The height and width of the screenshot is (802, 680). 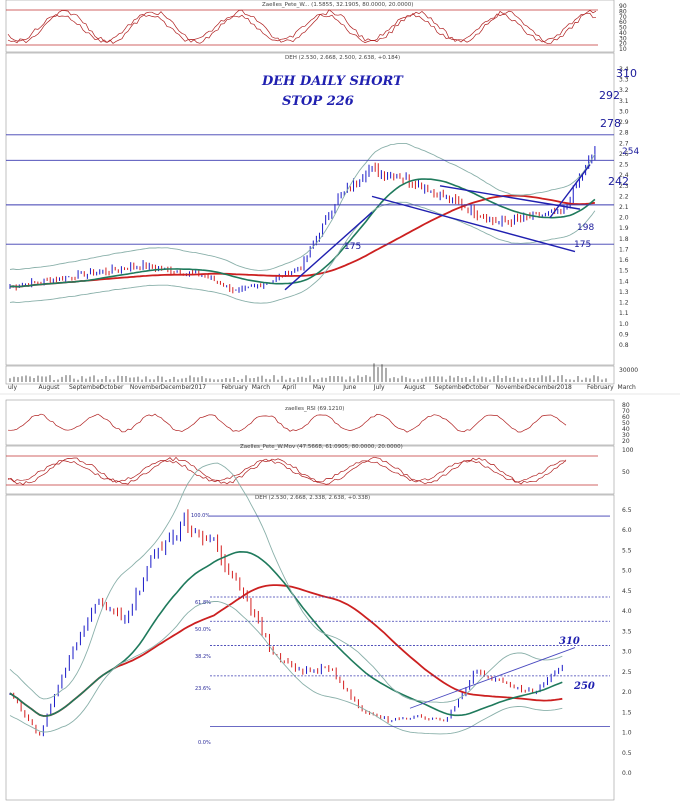 What do you see at coordinates (624, 69) in the screenshot?
I see `top-price-axis-tick: 3.4` at bounding box center [624, 69].